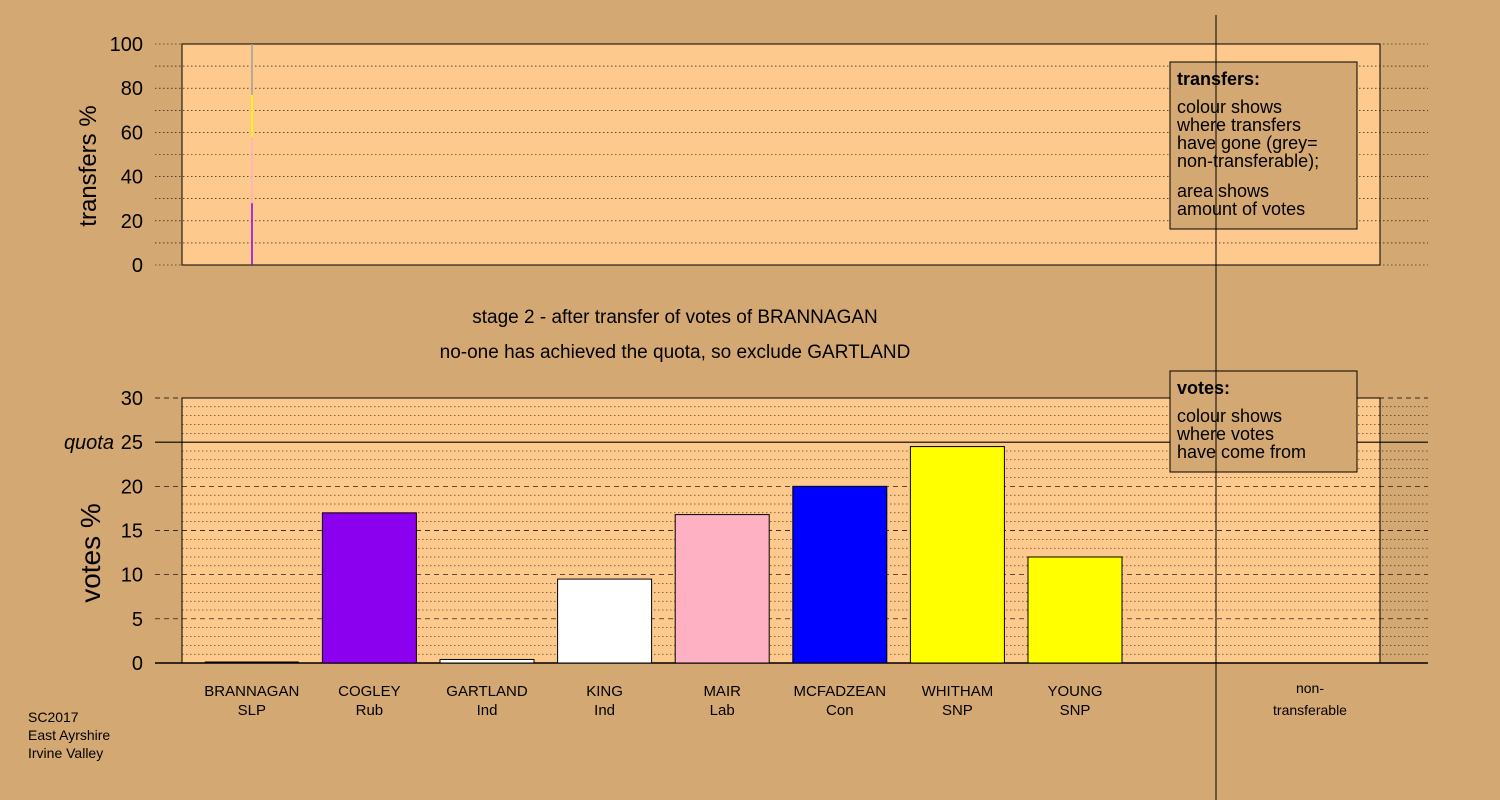 The image size is (1500, 800). I want to click on votes-y-tick-label: 10, so click(132, 576).